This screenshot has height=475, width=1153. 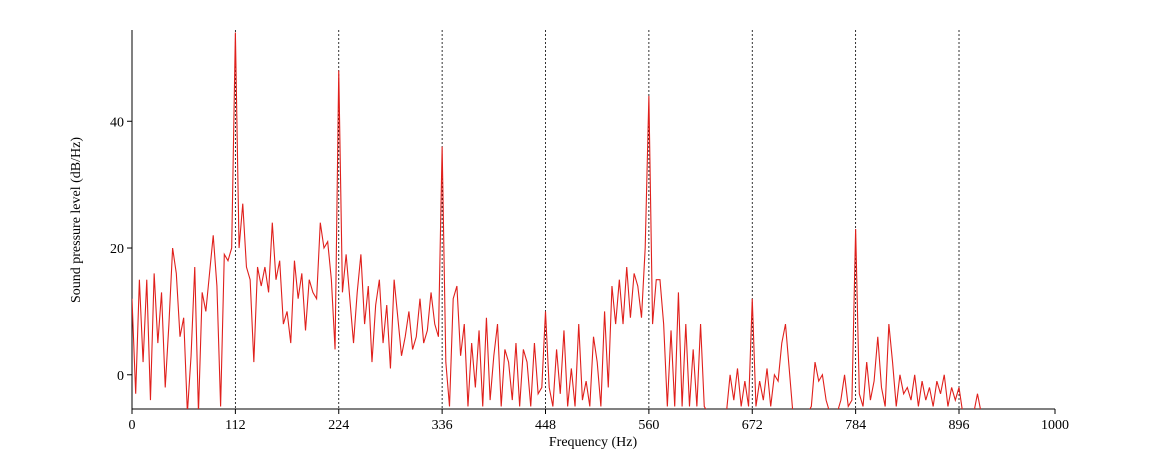 I want to click on x-axis-label: Frequency (Hz), so click(x=593, y=442).